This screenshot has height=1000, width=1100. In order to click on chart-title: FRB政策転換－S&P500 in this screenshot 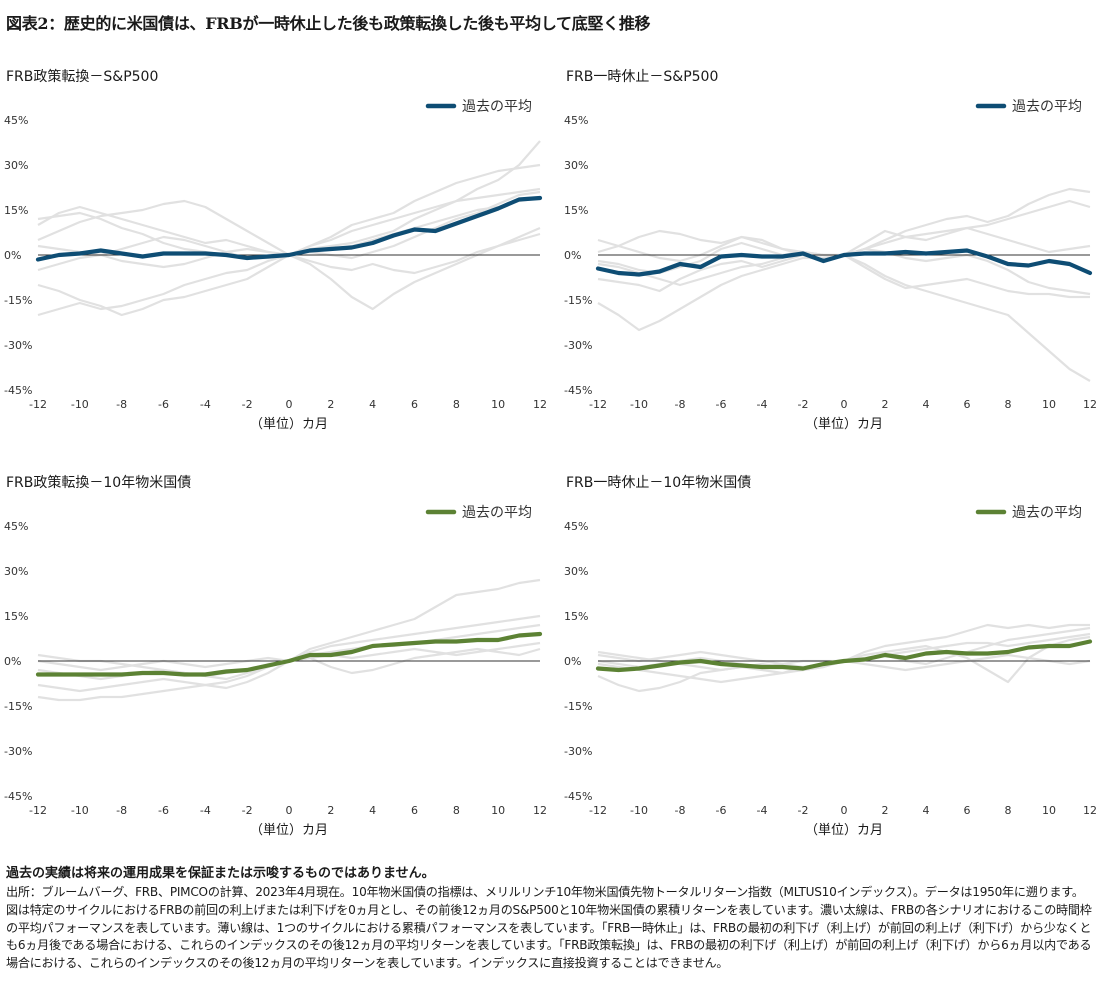, I will do `click(82, 77)`.